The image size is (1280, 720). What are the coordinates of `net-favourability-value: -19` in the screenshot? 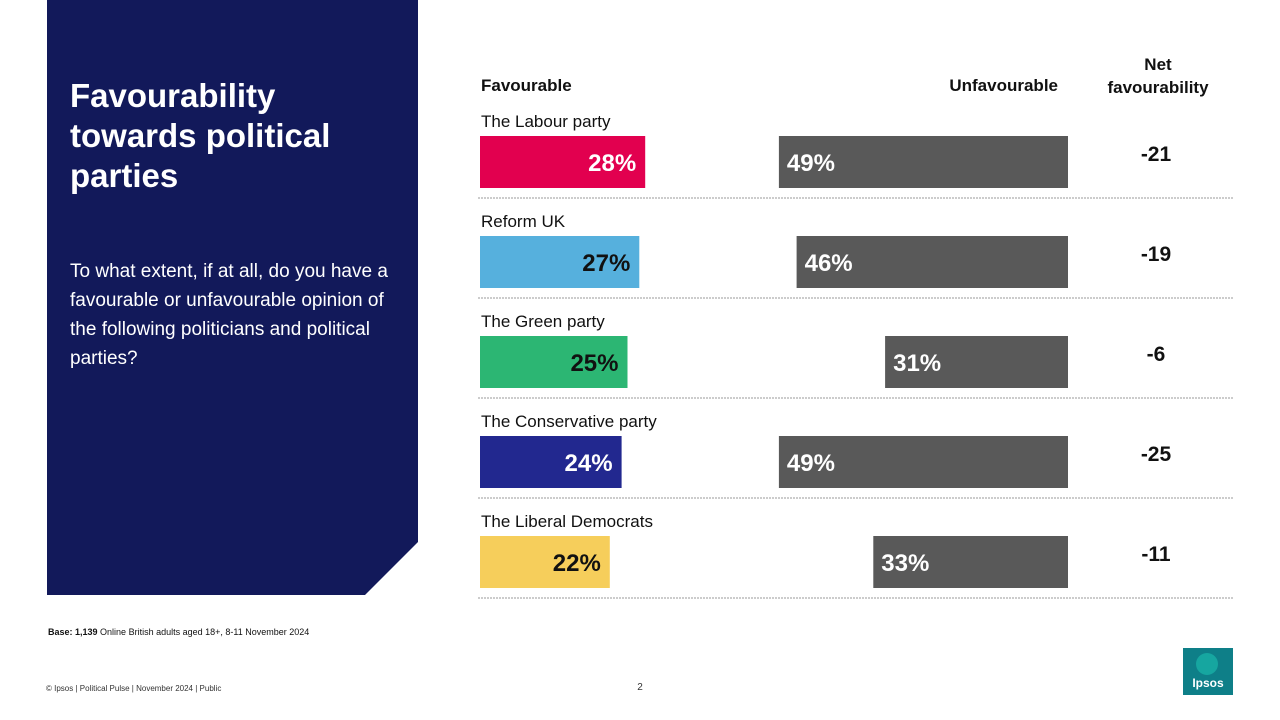 It's located at (1156, 254).